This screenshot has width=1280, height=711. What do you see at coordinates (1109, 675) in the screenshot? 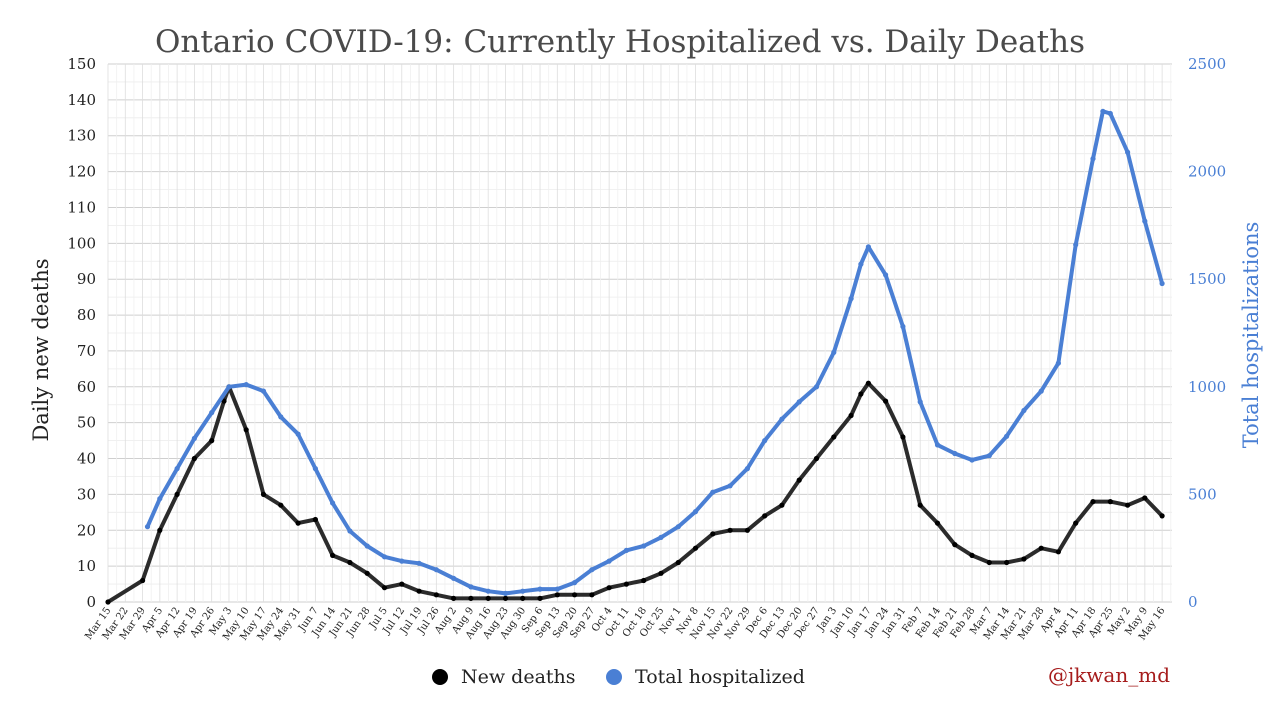
I see `credit-handle: @jkwan_md` at bounding box center [1109, 675].